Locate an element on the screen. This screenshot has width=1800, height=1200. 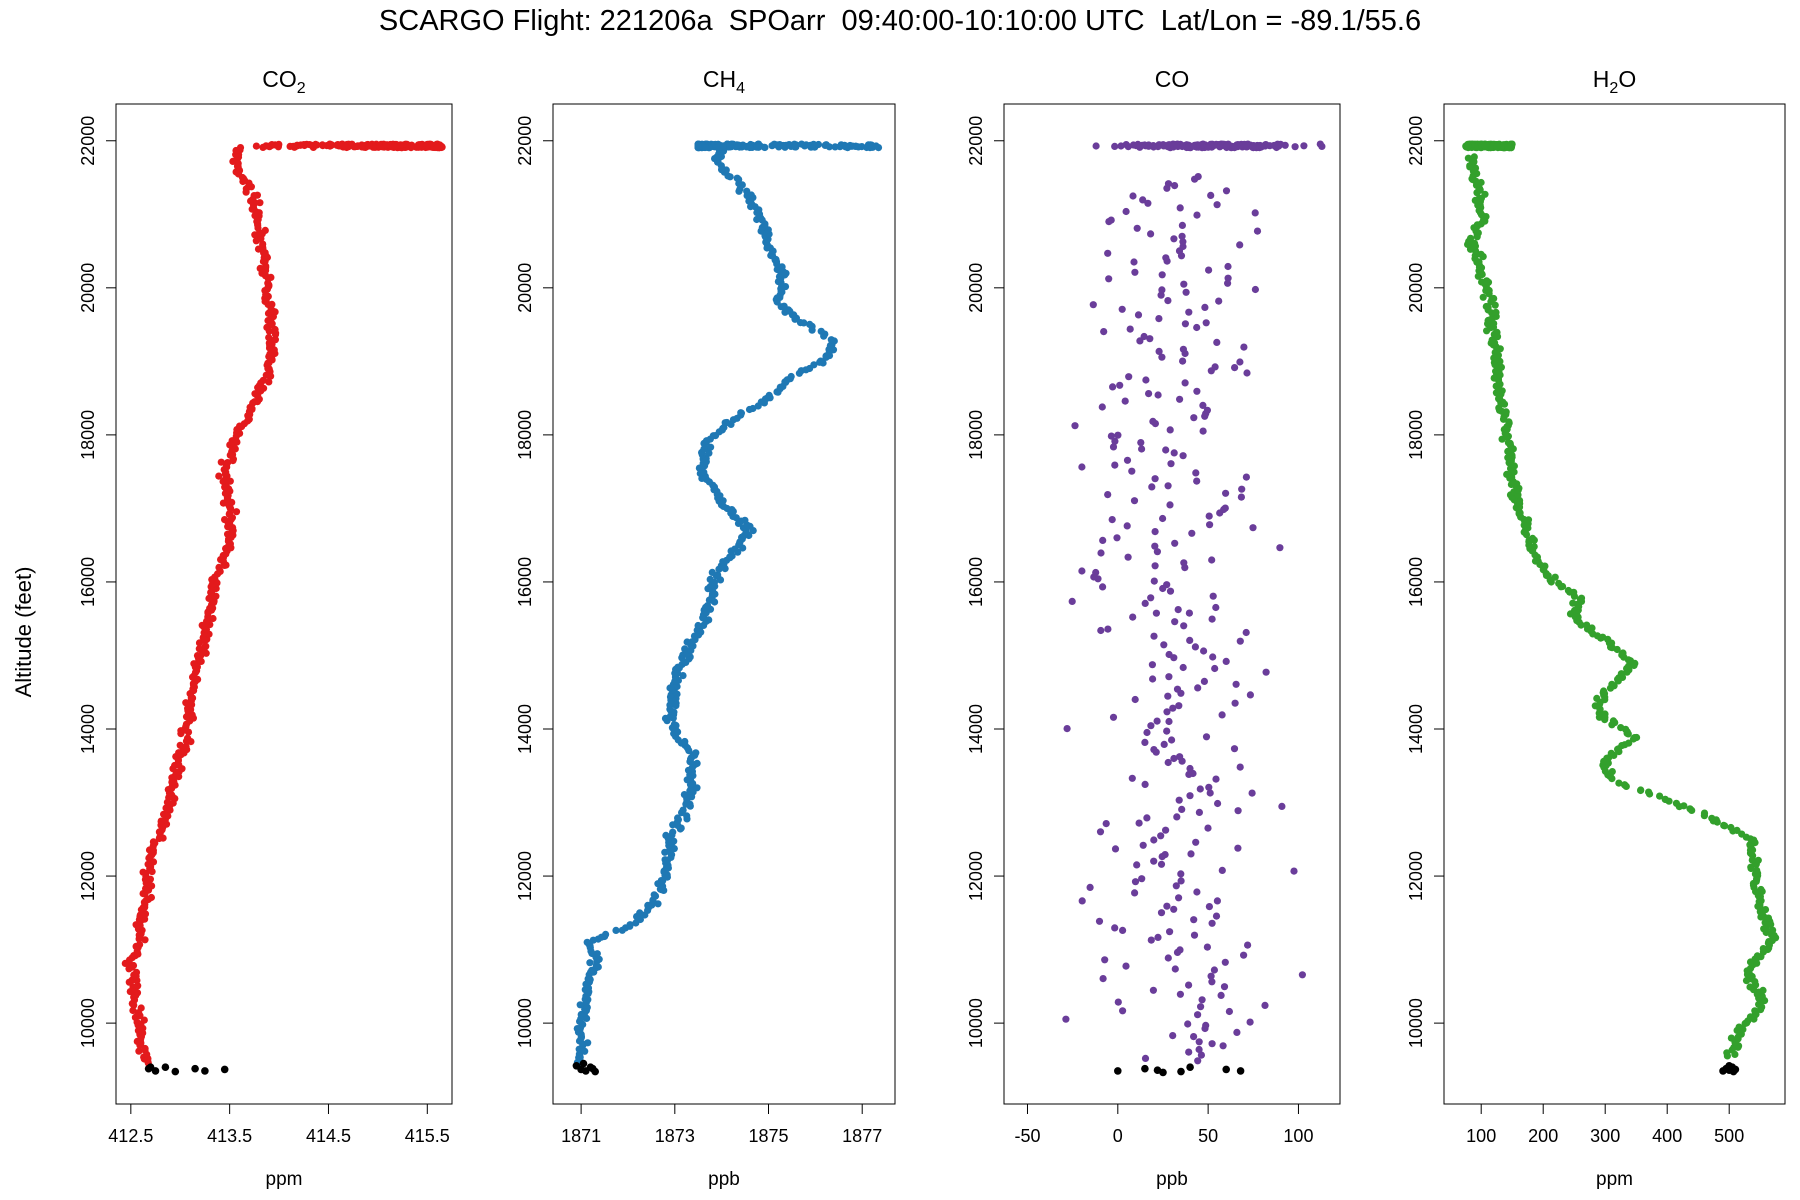
x-tick-label: 50 is located at coordinates (1208, 1136).